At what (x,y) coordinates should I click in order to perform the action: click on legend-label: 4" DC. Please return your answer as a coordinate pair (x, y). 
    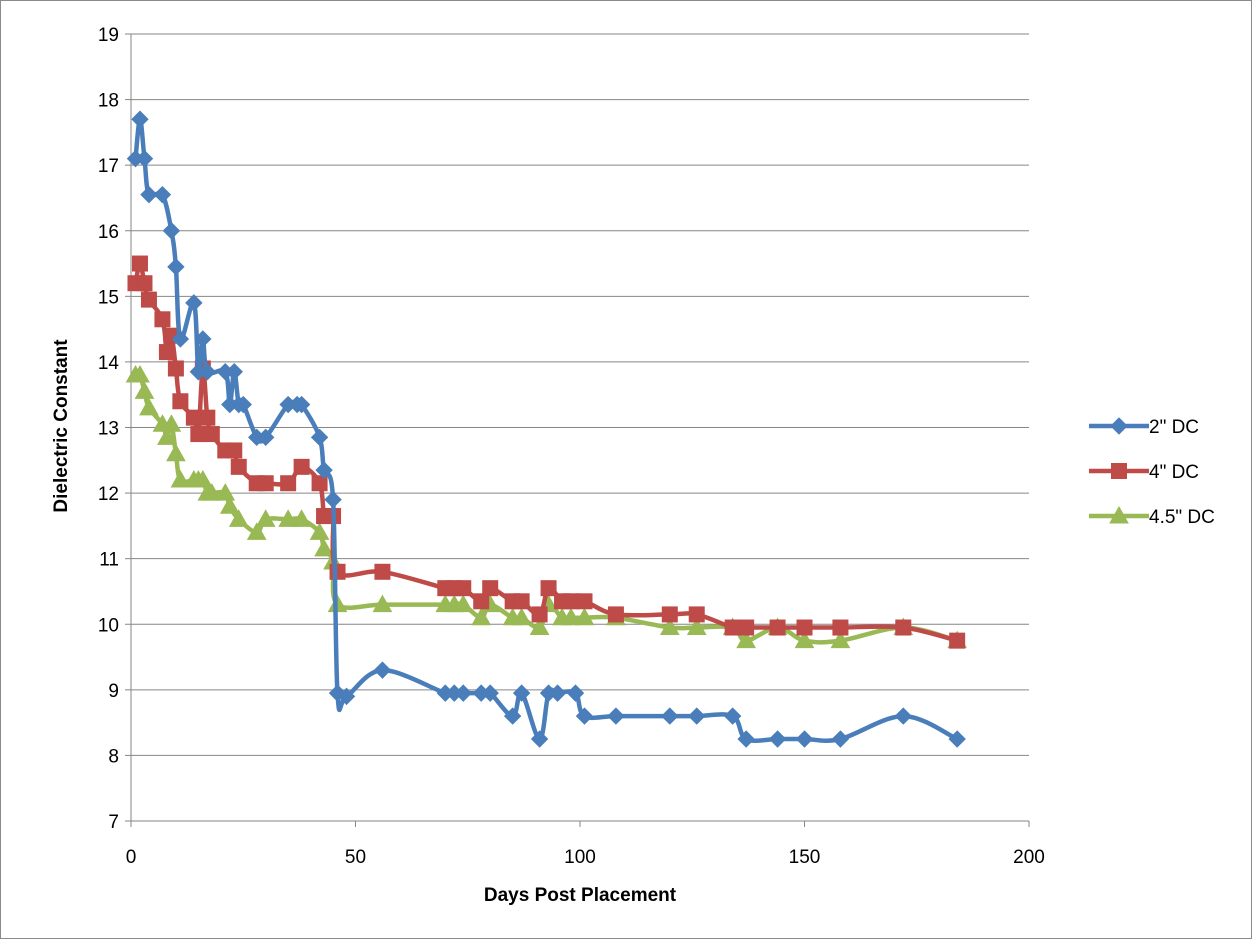
    Looking at the image, I should click on (1174, 472).